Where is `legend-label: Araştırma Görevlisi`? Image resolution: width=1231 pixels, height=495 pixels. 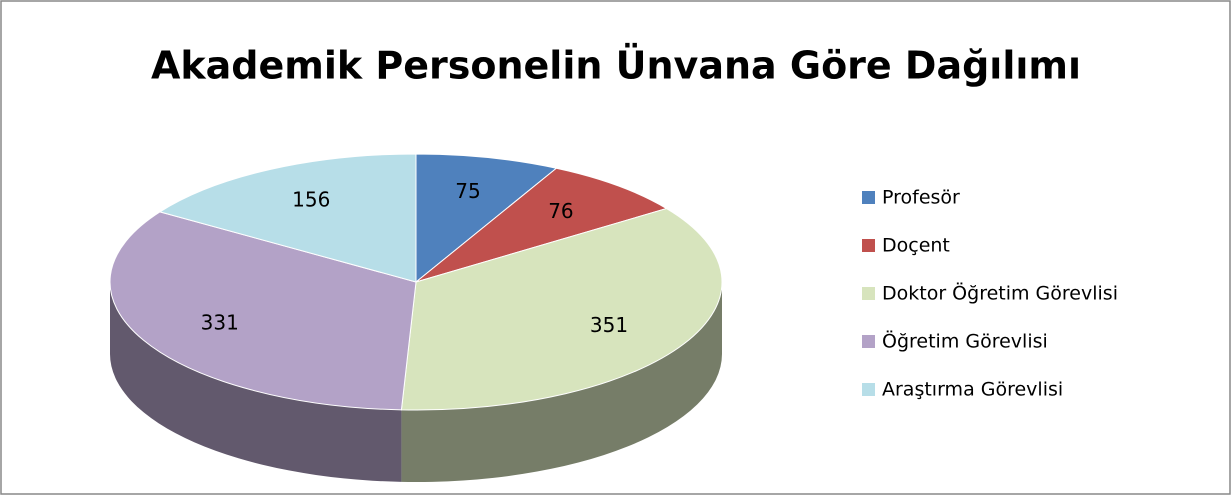 legend-label: Araştırma Görevlisi is located at coordinates (972, 390).